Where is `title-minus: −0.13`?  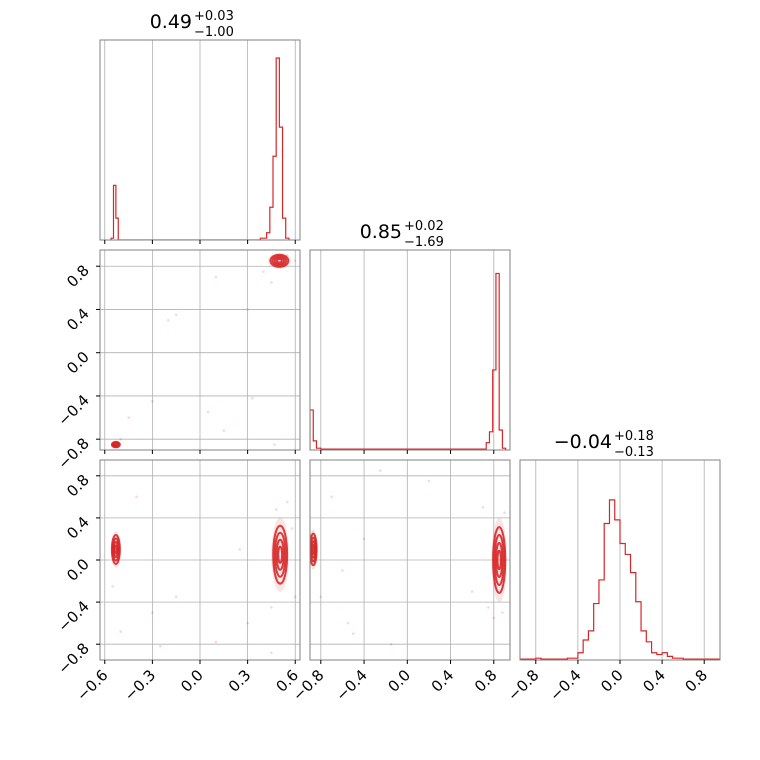 title-minus: −0.13 is located at coordinates (634, 452).